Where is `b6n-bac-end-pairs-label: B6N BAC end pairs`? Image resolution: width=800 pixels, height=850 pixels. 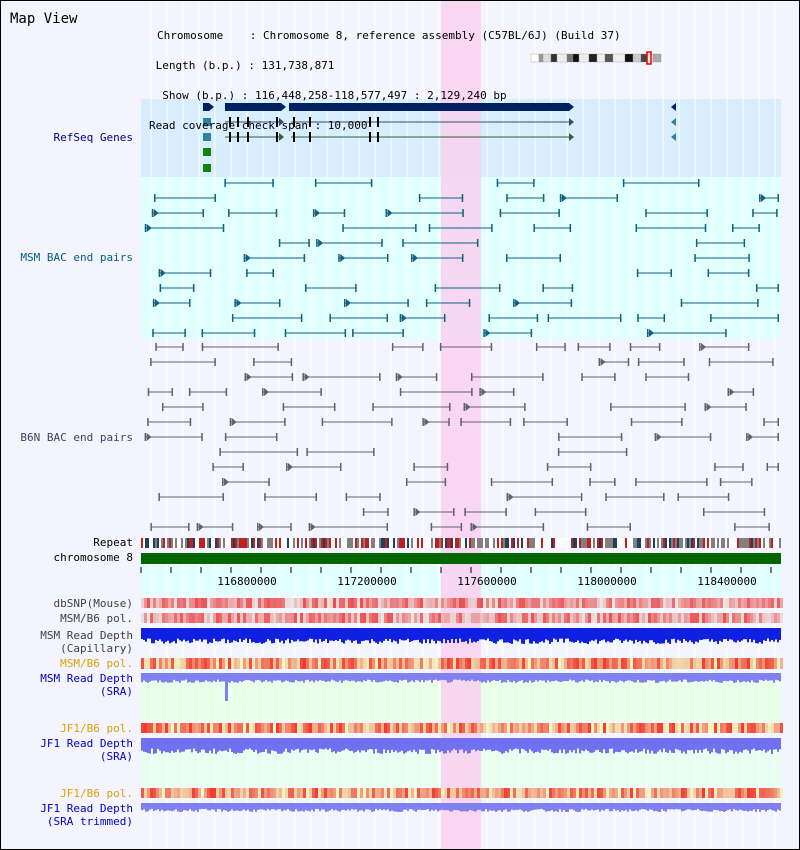
b6n-bac-end-pairs-label: B6N BAC end pairs is located at coordinates (76, 437).